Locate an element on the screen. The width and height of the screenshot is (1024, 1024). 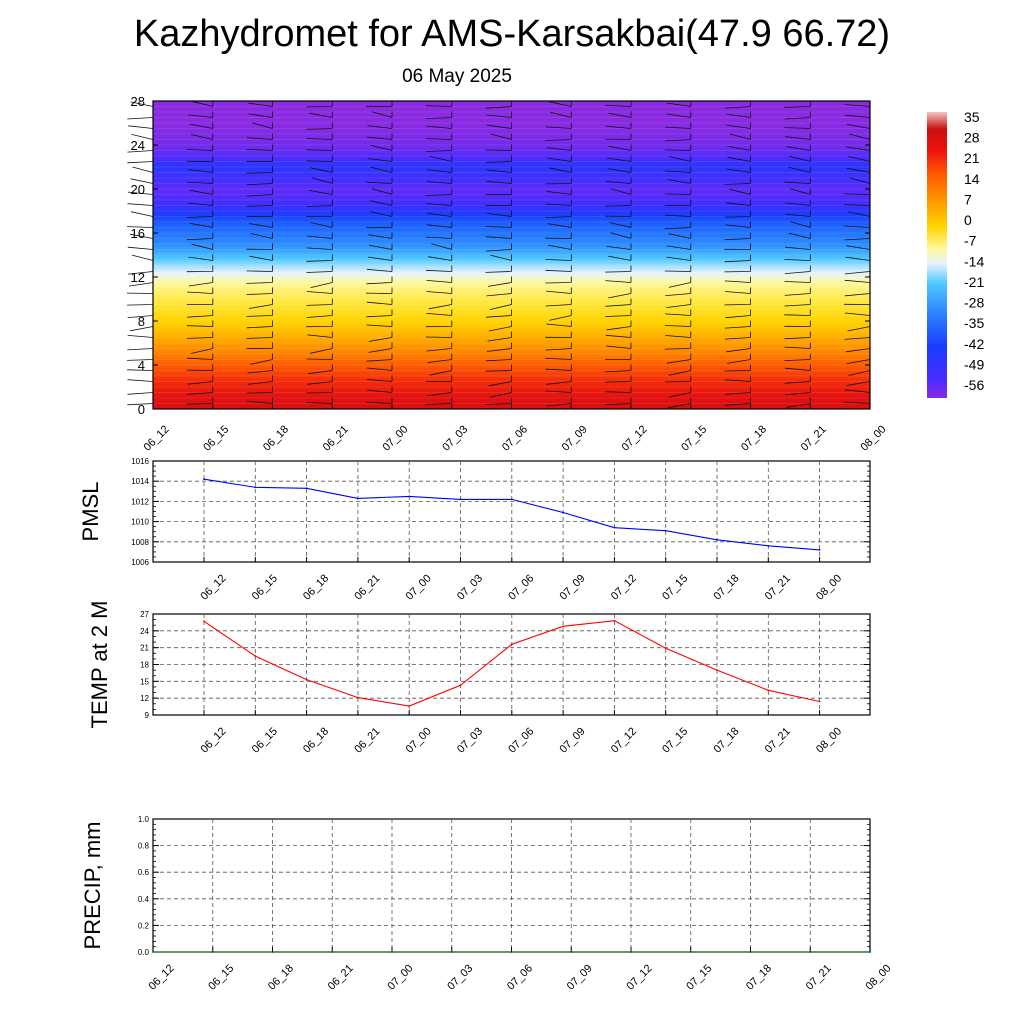
x-tick-label: 06_21 is located at coordinates (341, 977).